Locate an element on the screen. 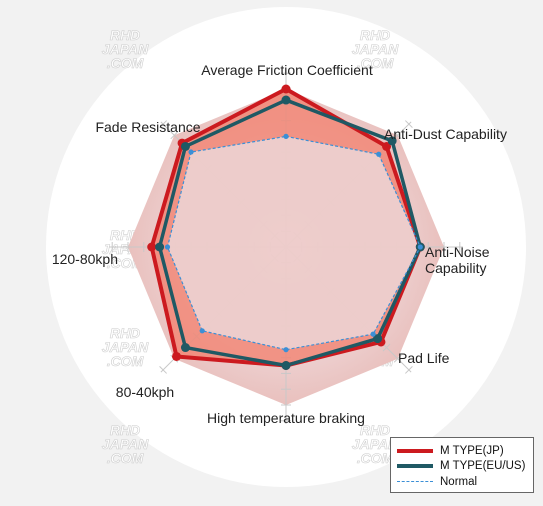  legend-item-normal: Normal is located at coordinates (465, 482).